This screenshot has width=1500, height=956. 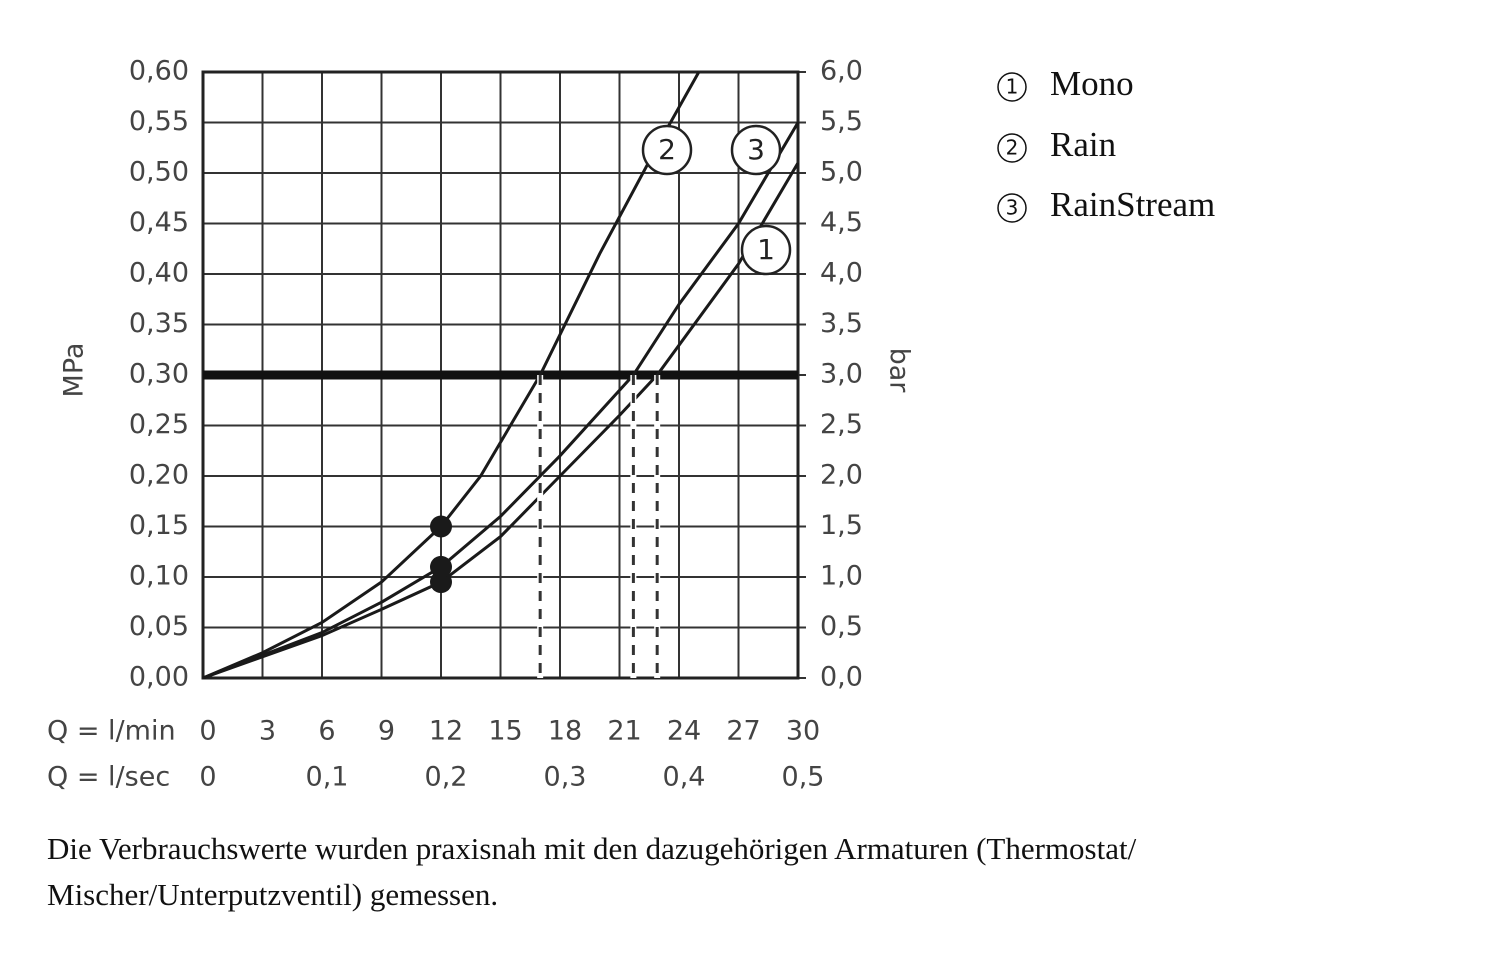 What do you see at coordinates (159, 222) in the screenshot?
I see `y-tick-label: 0,45` at bounding box center [159, 222].